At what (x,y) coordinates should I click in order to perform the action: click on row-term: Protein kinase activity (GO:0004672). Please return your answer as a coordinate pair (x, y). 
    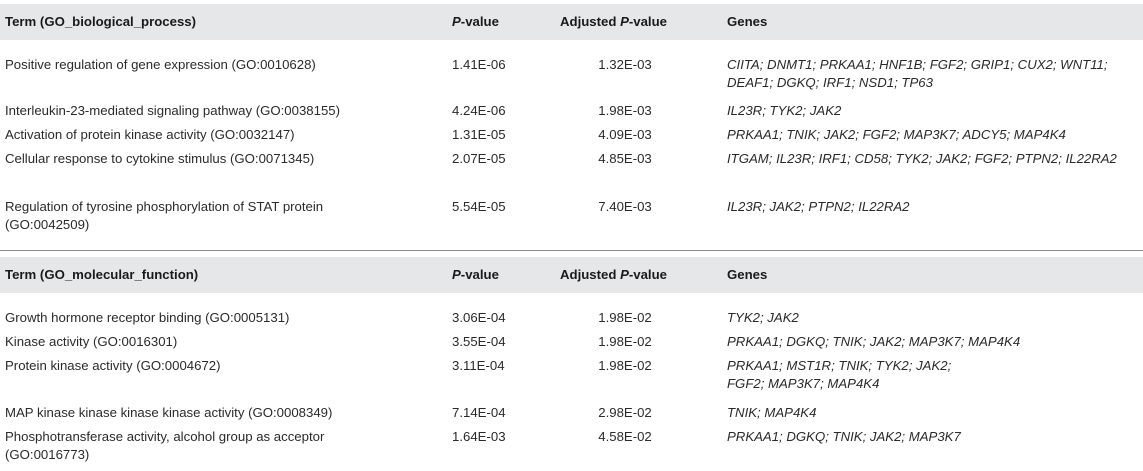
    Looking at the image, I should click on (113, 365).